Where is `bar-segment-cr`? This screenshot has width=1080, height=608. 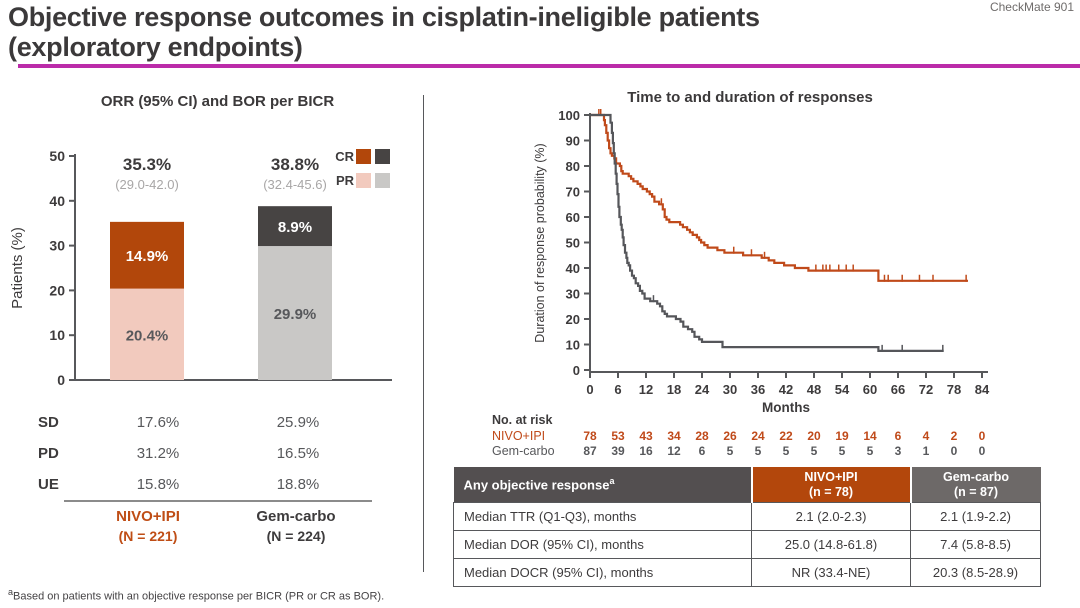
bar-segment-cr is located at coordinates (295, 226).